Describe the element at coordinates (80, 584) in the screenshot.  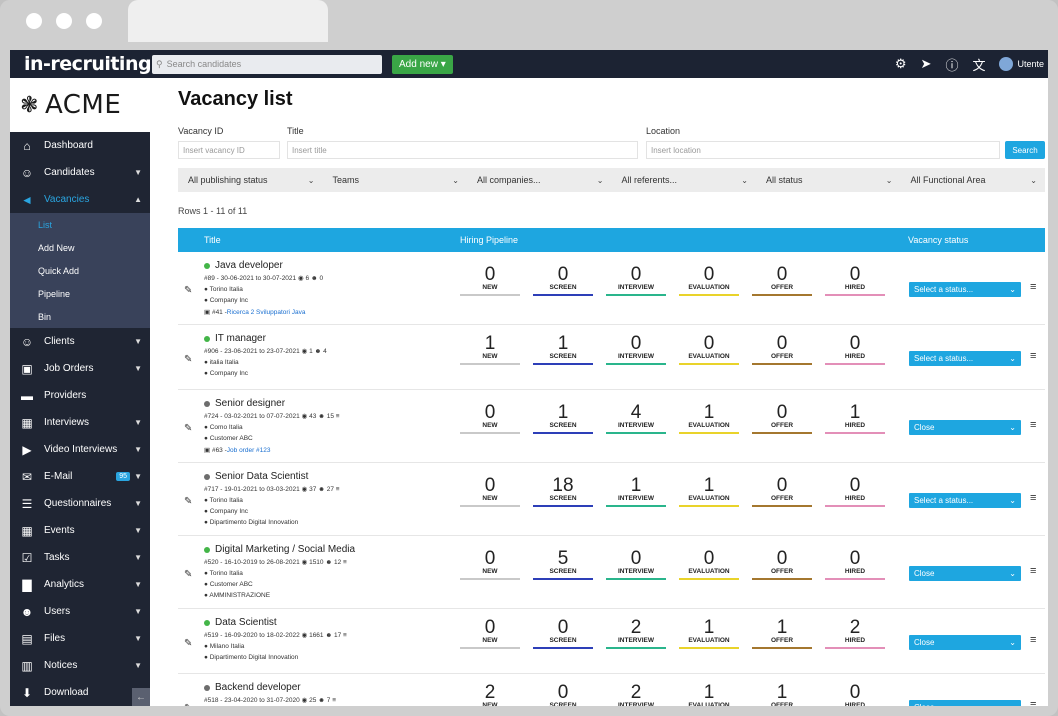
I see `sidebar-item-analytics: ▇ Analytics ▼` at that location.